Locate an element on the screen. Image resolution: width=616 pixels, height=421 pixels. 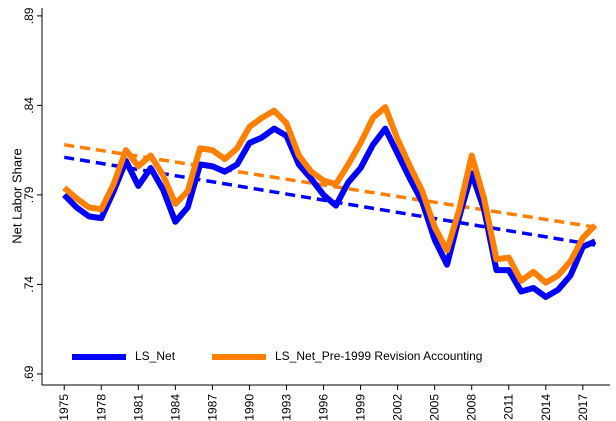
x-tick-label: 2014 is located at coordinates (546, 407).